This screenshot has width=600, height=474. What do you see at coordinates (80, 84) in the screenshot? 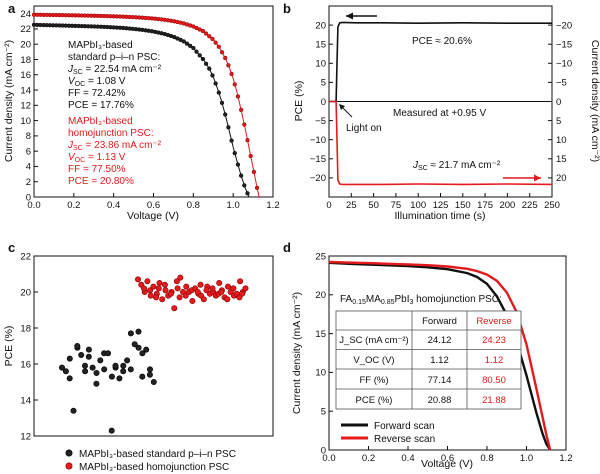
I see `ann-a-black-voc-sub: OC` at bounding box center [80, 84].